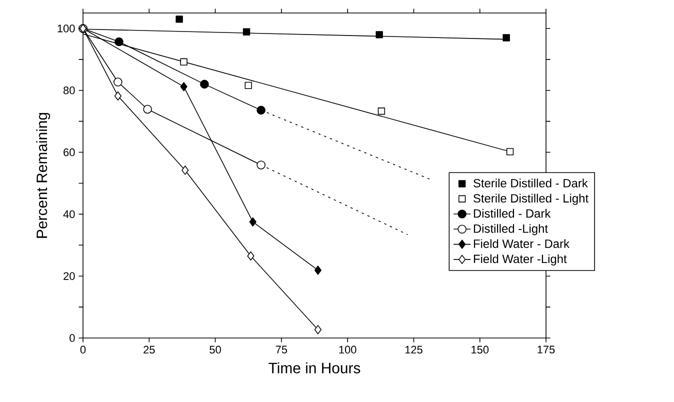 The image size is (674, 402). Describe the element at coordinates (215, 350) in the screenshot. I see `x-tick-label: 50` at that location.